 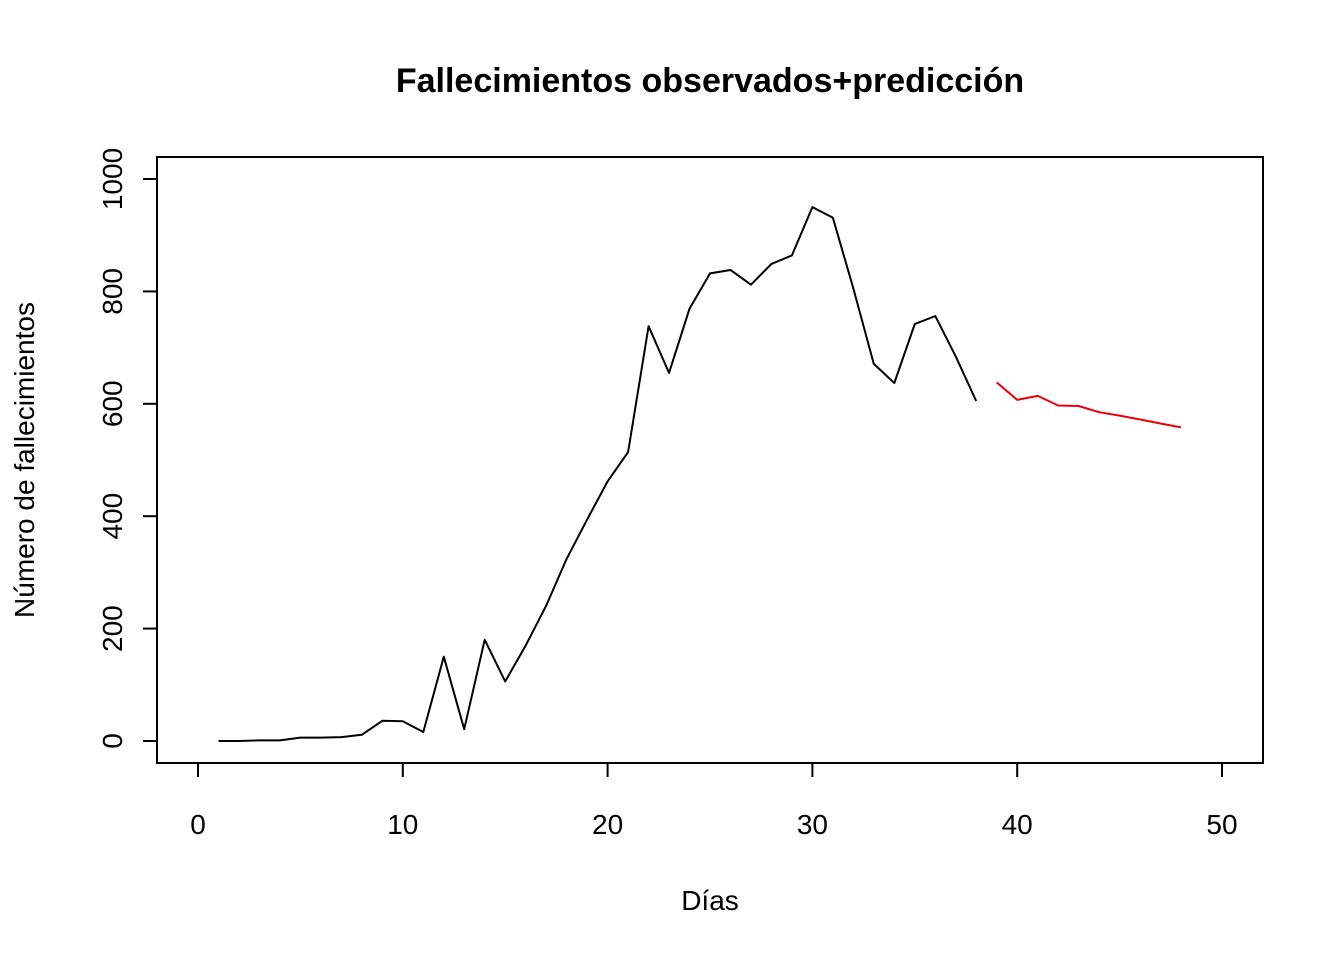 What do you see at coordinates (24, 460) in the screenshot?
I see `y-axis-label: Número de fallecimientos` at bounding box center [24, 460].